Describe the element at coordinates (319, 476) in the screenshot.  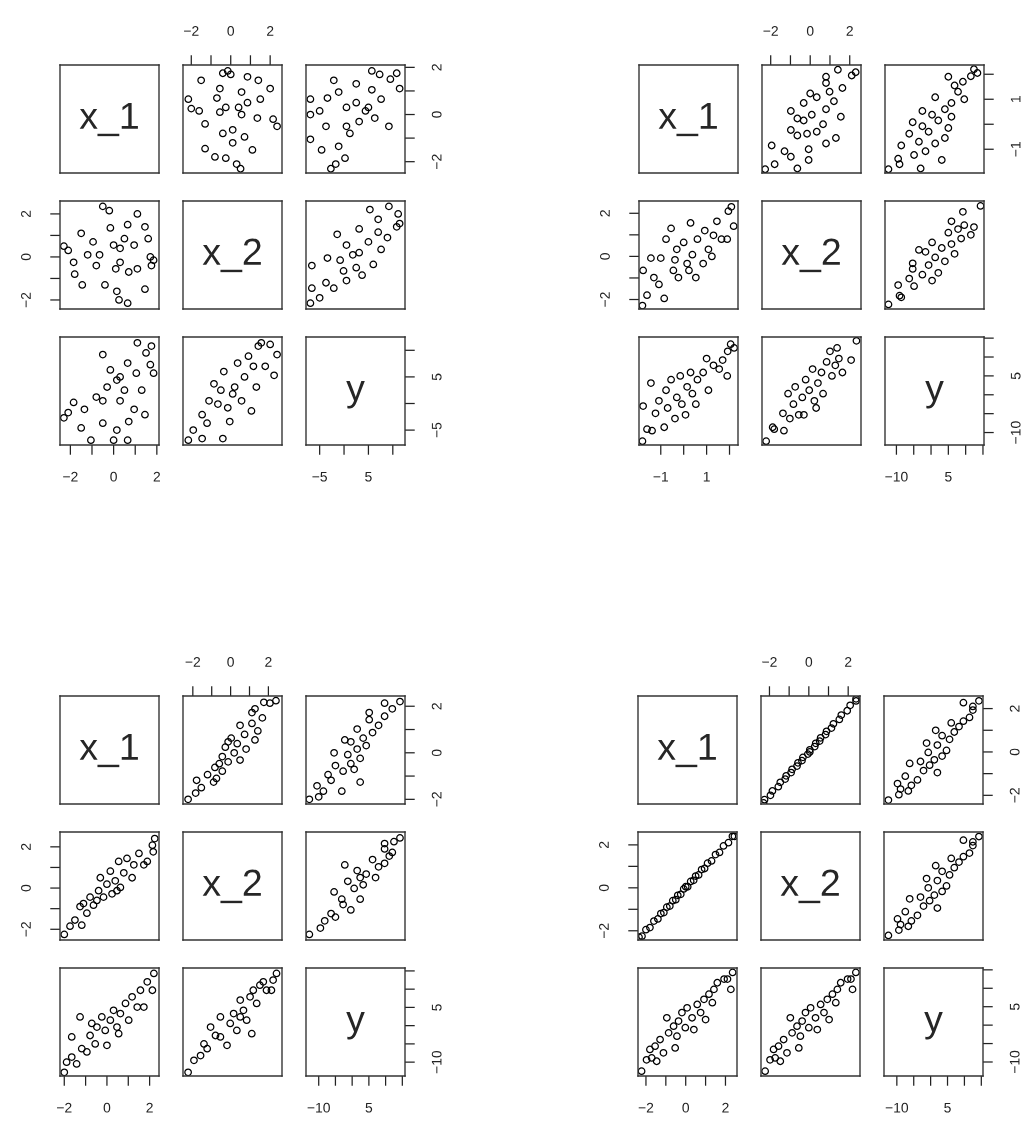
I see `x-tick-label: −5` at that location.